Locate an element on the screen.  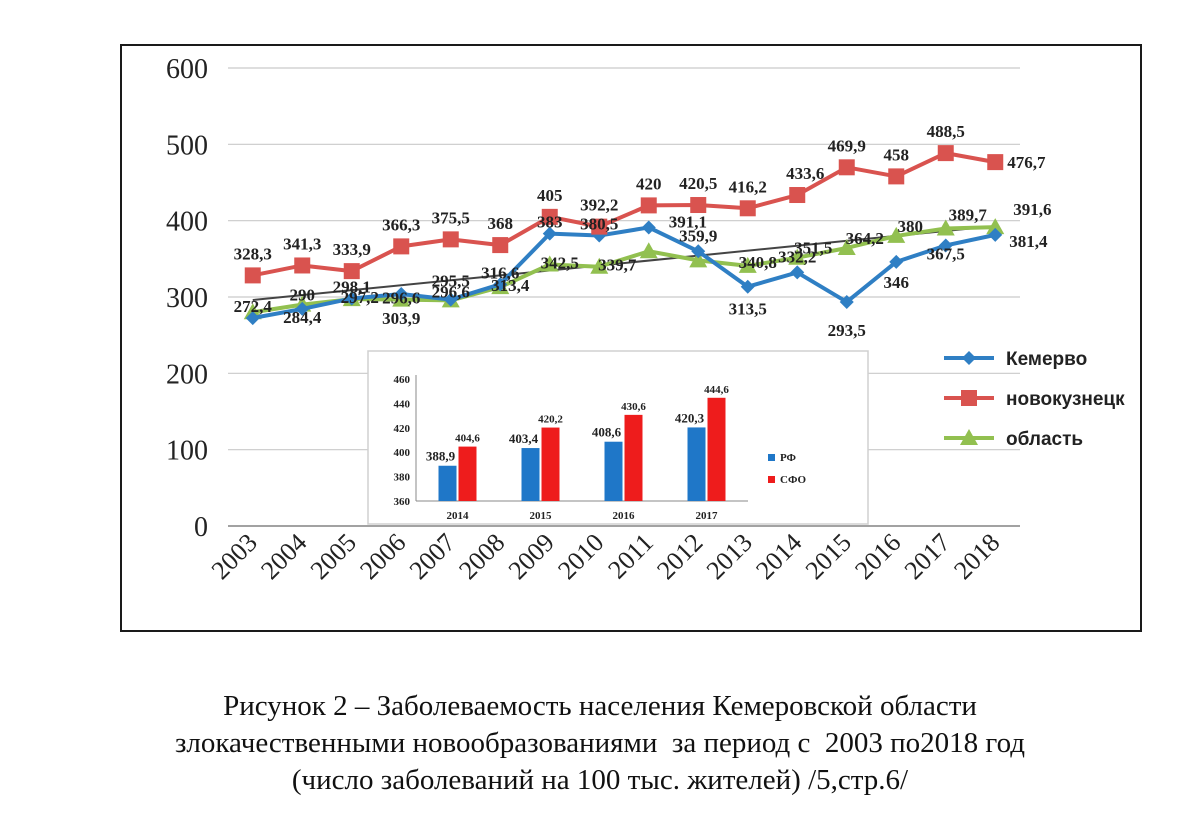
data-label: 332,2 is located at coordinates (797, 256).